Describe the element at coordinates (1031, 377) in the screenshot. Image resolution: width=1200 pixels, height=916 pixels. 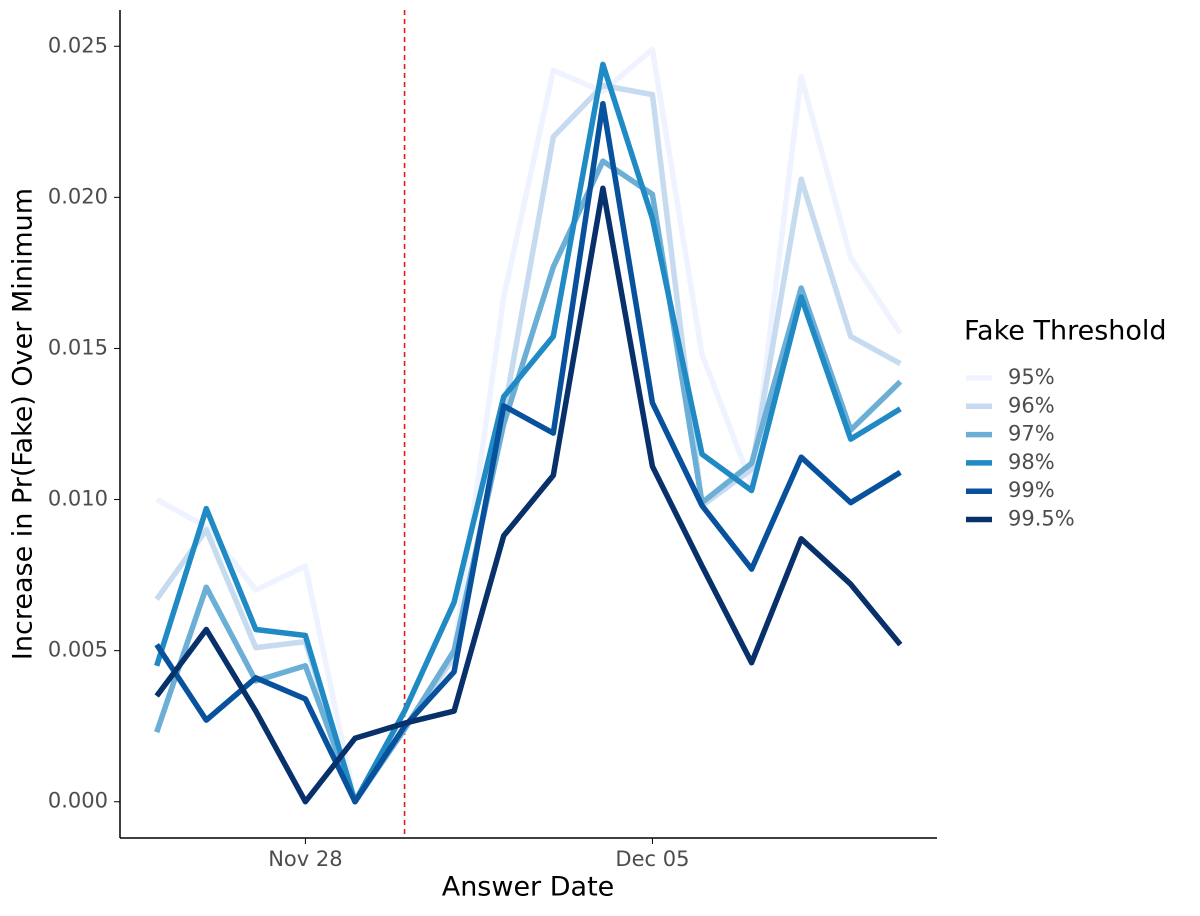
I see `legend-label: 95%` at that location.